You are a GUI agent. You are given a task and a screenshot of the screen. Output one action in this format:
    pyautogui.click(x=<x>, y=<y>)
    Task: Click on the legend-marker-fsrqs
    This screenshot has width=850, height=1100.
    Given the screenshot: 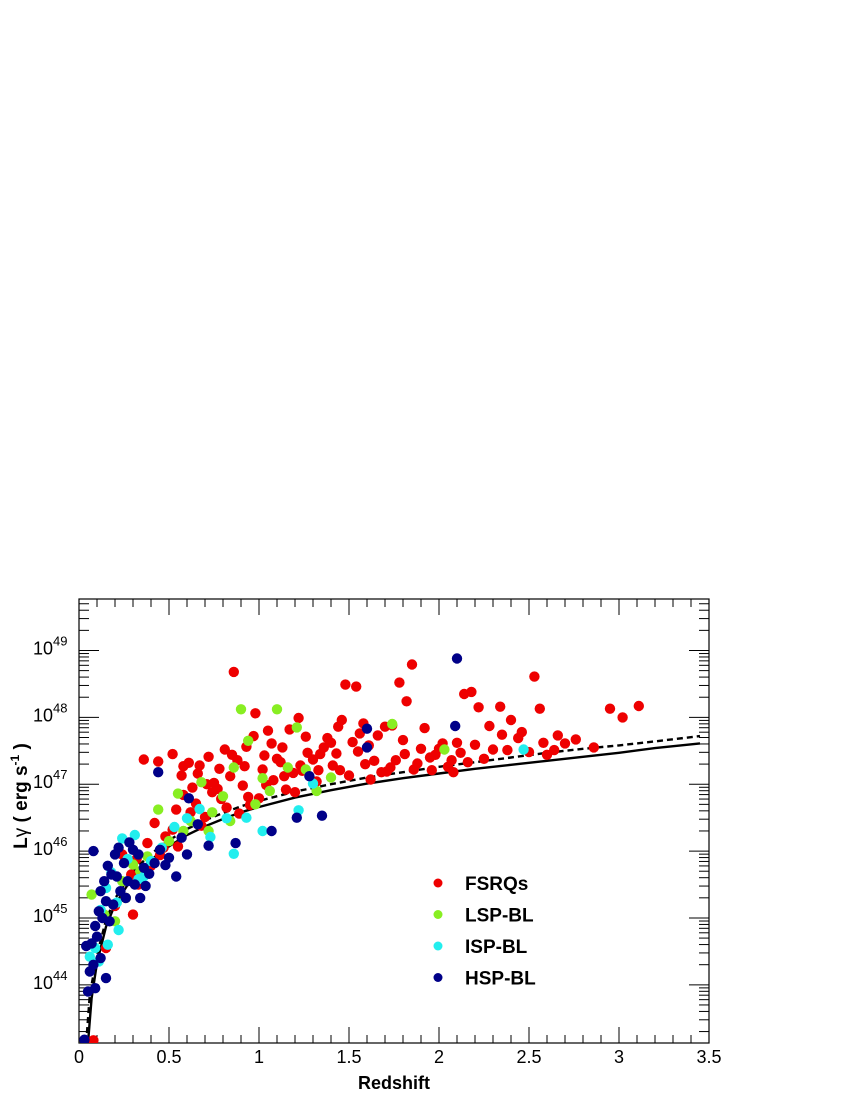 What is the action you would take?
    pyautogui.click(x=438, y=883)
    